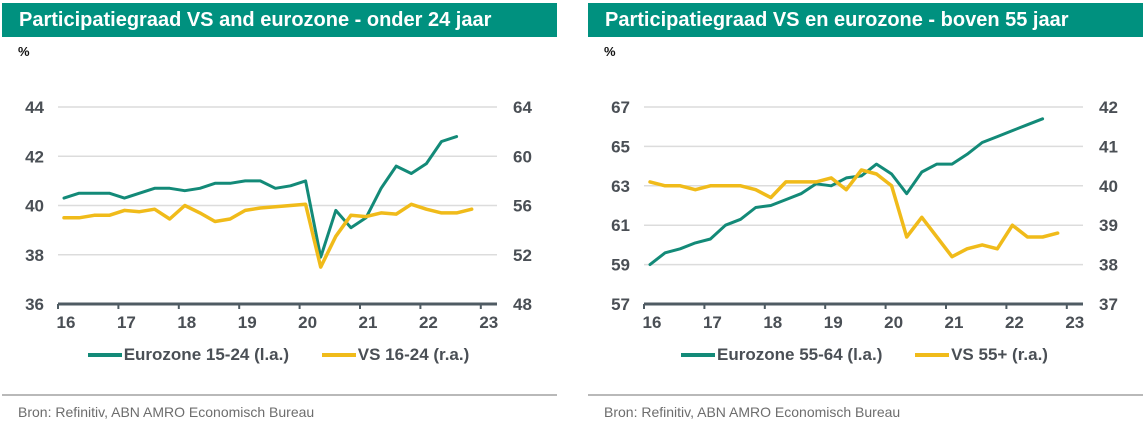  I want to click on y-right-tick-label: 42, so click(1108, 107).